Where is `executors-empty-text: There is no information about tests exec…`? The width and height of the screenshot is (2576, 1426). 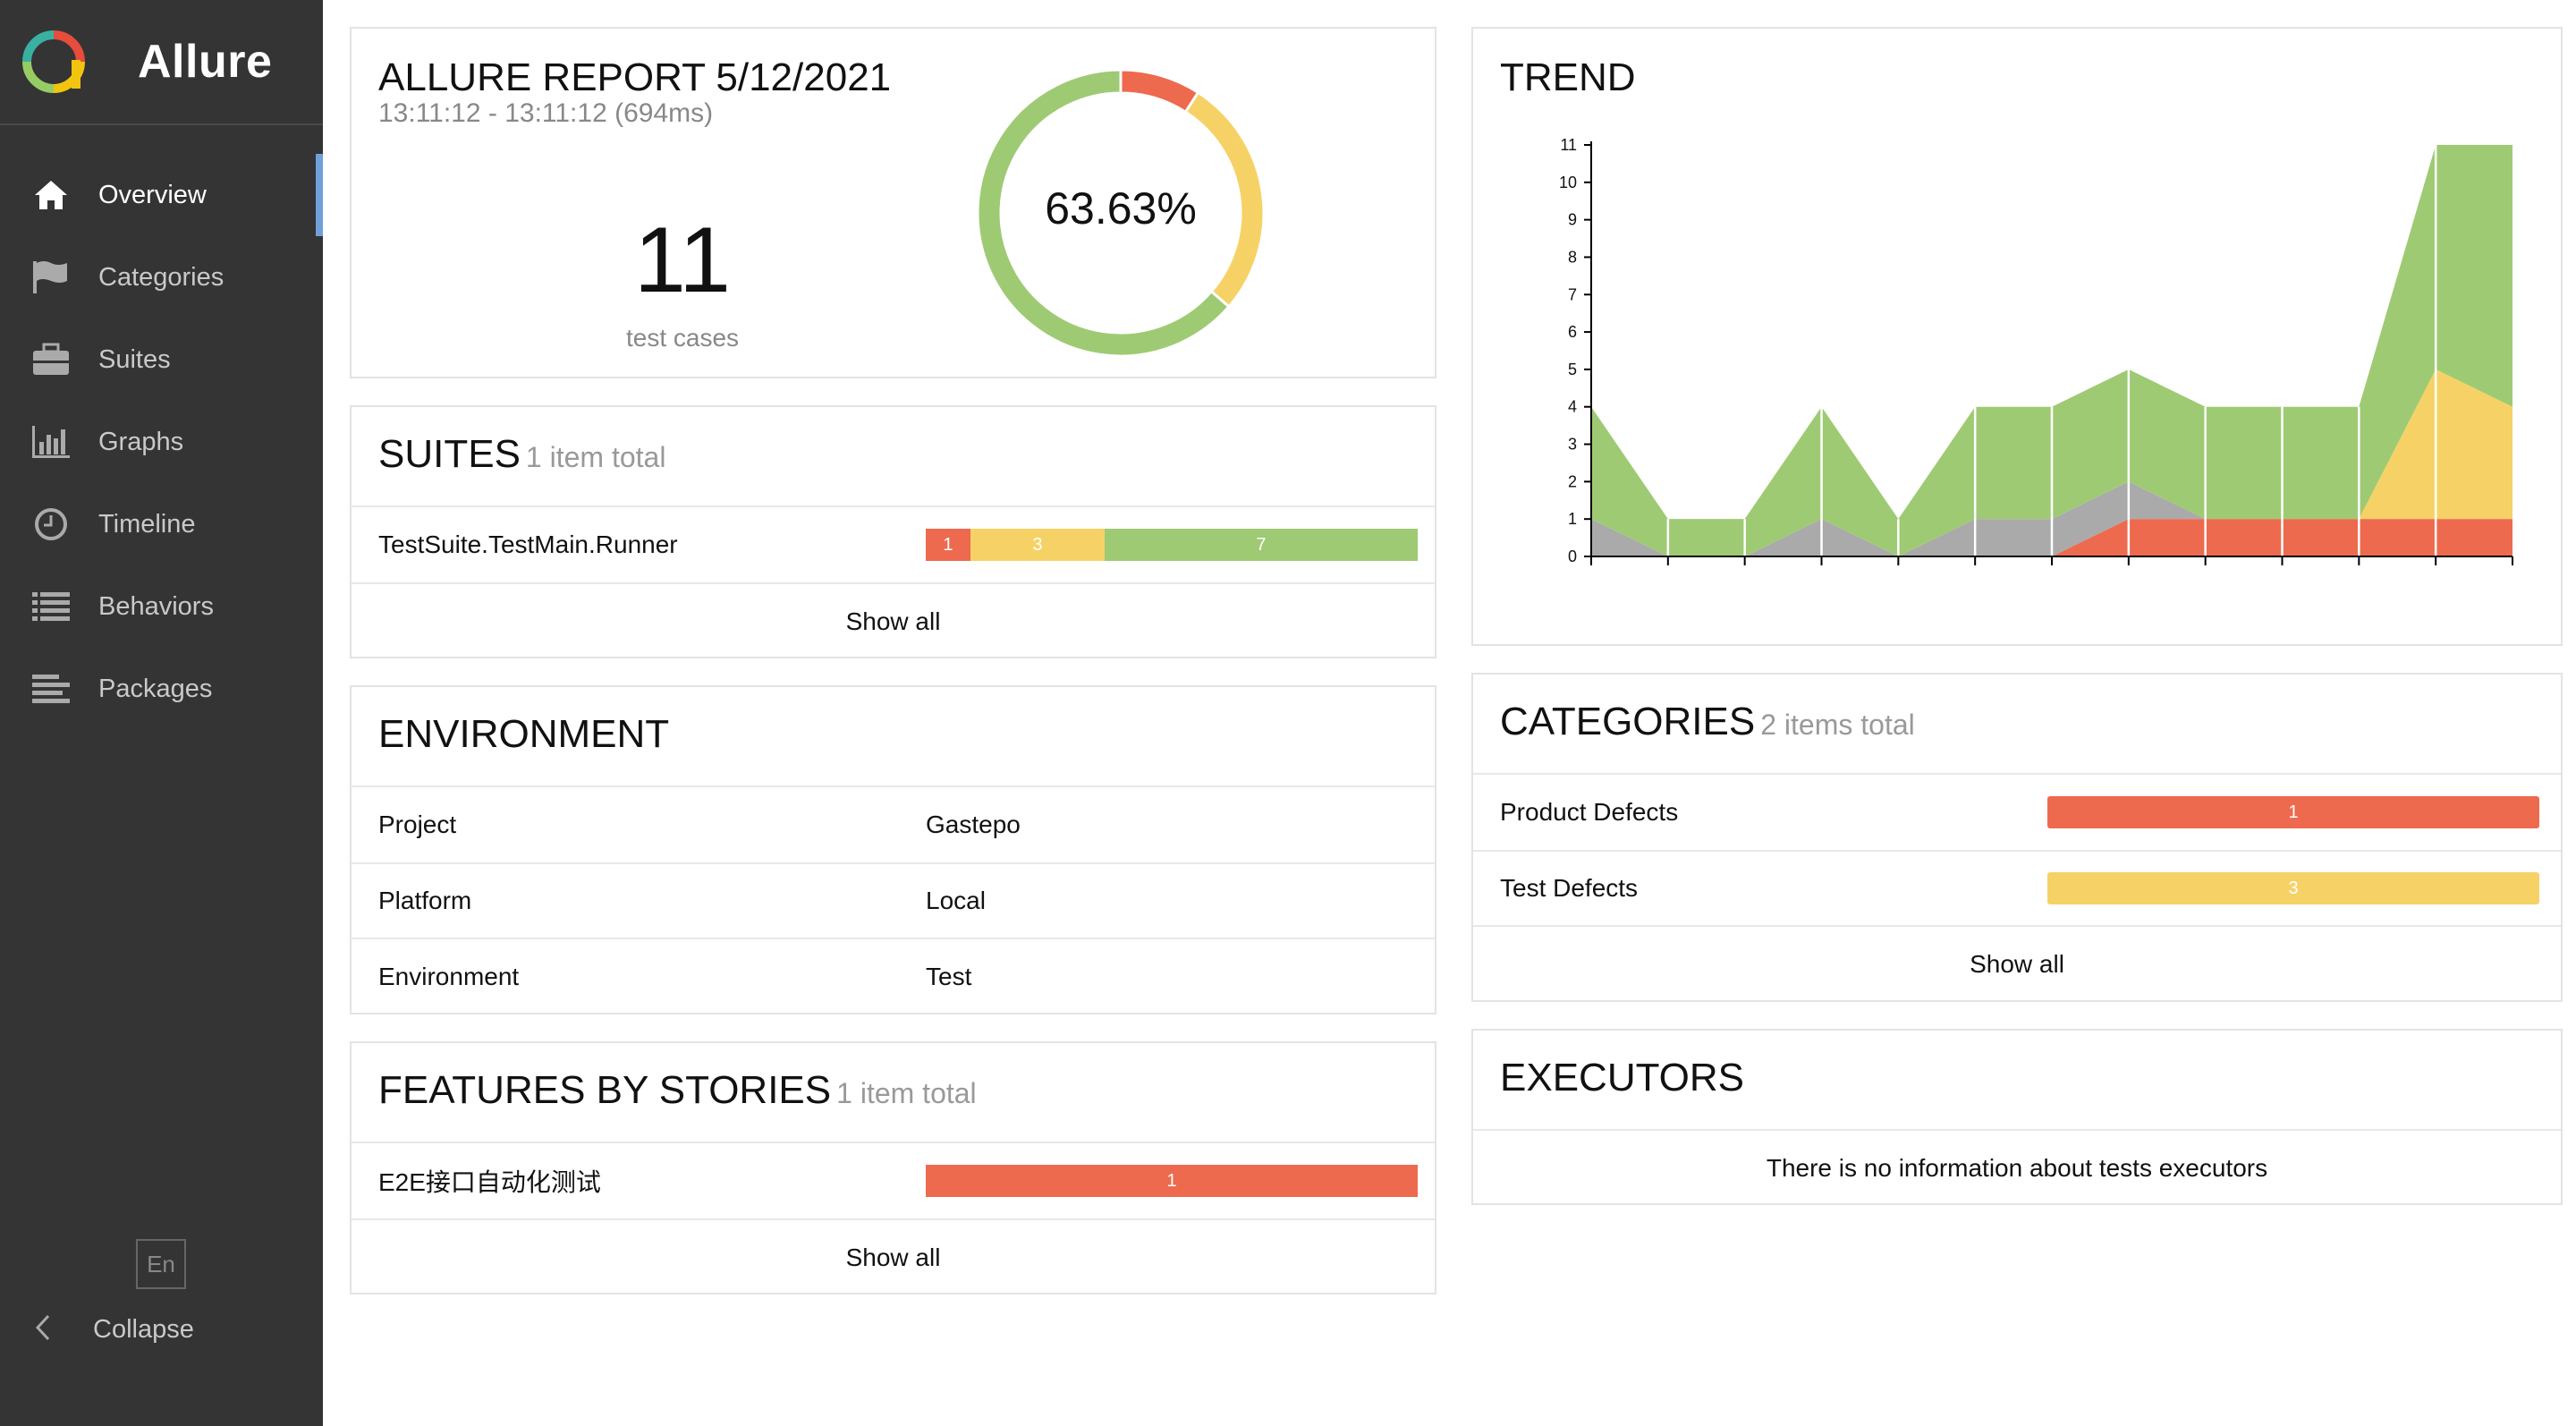
executors-empty-text: There is no information about tests exec… is located at coordinates (2017, 1168).